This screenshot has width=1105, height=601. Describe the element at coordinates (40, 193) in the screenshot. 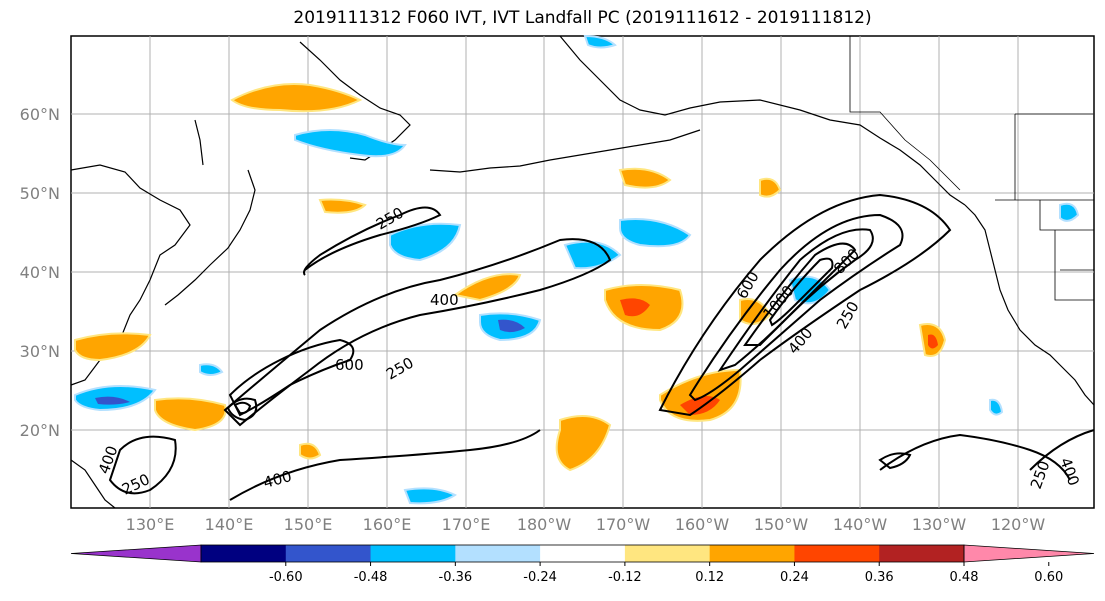

I see `lat-label: 50°N` at that location.